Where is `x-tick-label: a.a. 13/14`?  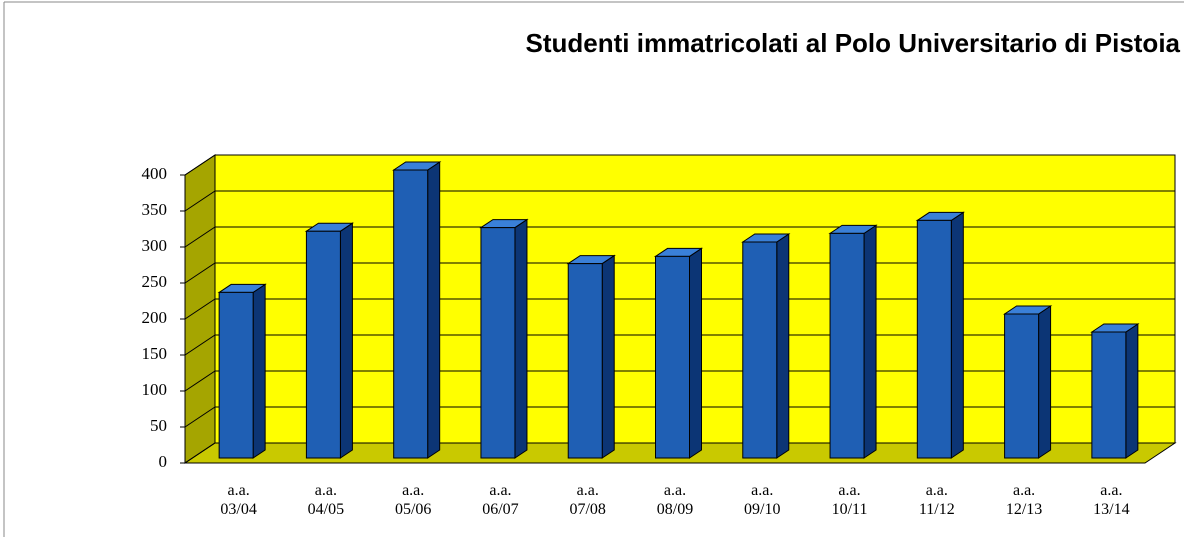
x-tick-label: a.a. 13/14 is located at coordinates (1111, 500).